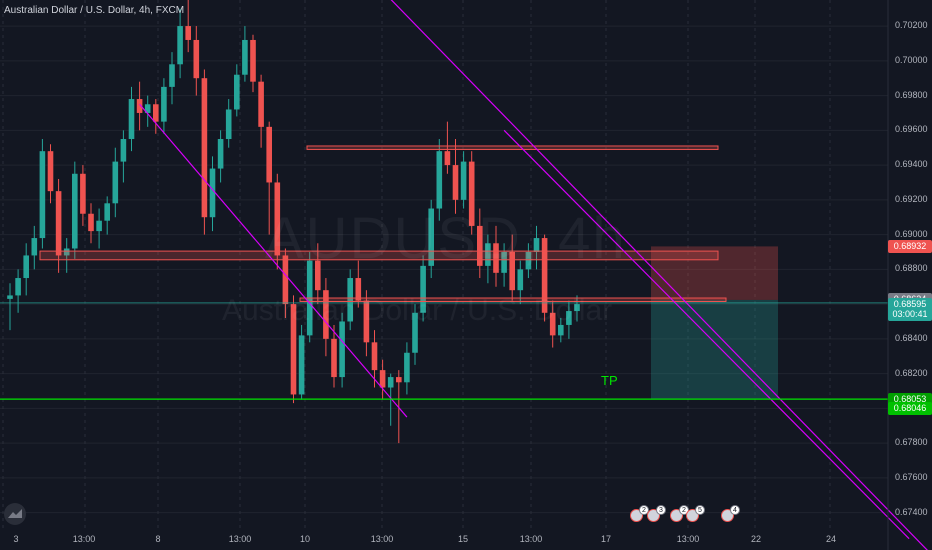 Image resolution: width=932 pixels, height=550 pixels. Describe the element at coordinates (911, 337) in the screenshot. I see `price-tick: 0.68400` at that location.